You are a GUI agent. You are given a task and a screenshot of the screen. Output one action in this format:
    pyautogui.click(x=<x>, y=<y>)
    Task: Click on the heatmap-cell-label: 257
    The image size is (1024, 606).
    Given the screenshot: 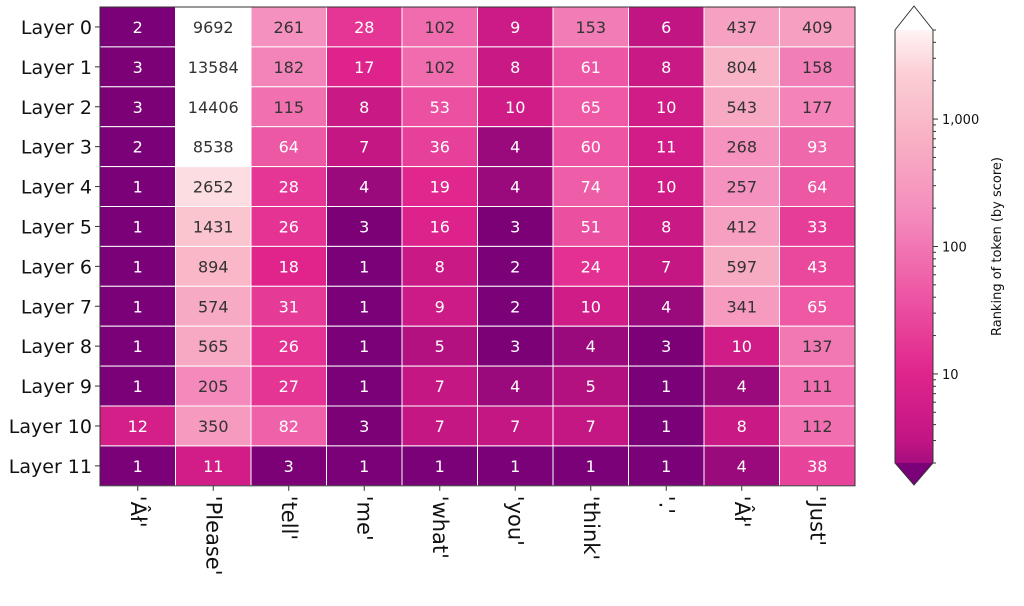 What is the action you would take?
    pyautogui.click(x=741, y=187)
    